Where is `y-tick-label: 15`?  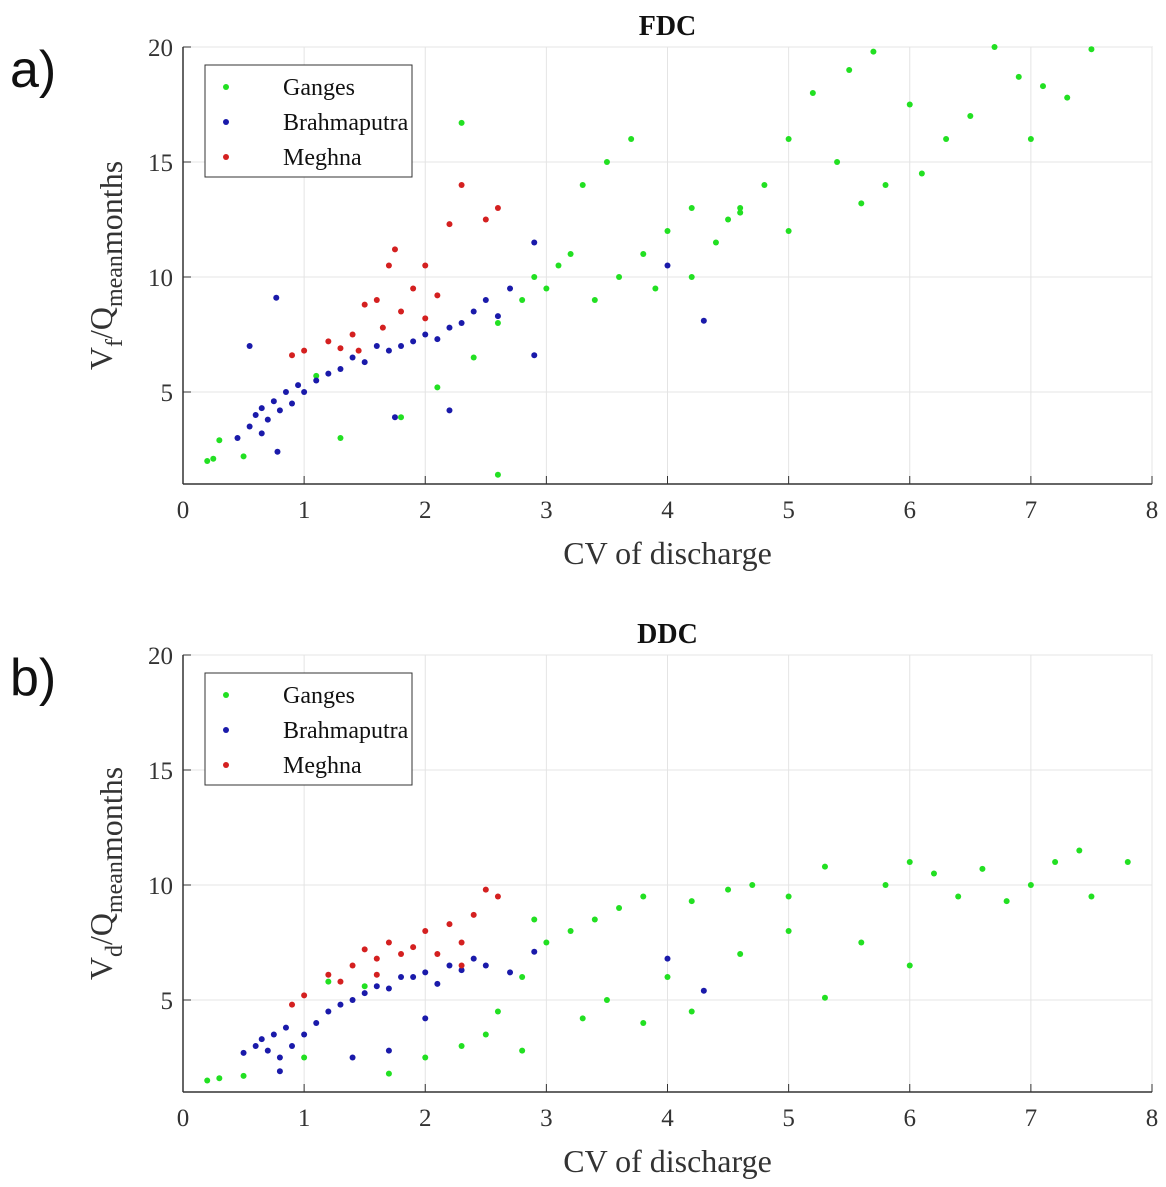 y-tick-label: 15 is located at coordinates (160, 163).